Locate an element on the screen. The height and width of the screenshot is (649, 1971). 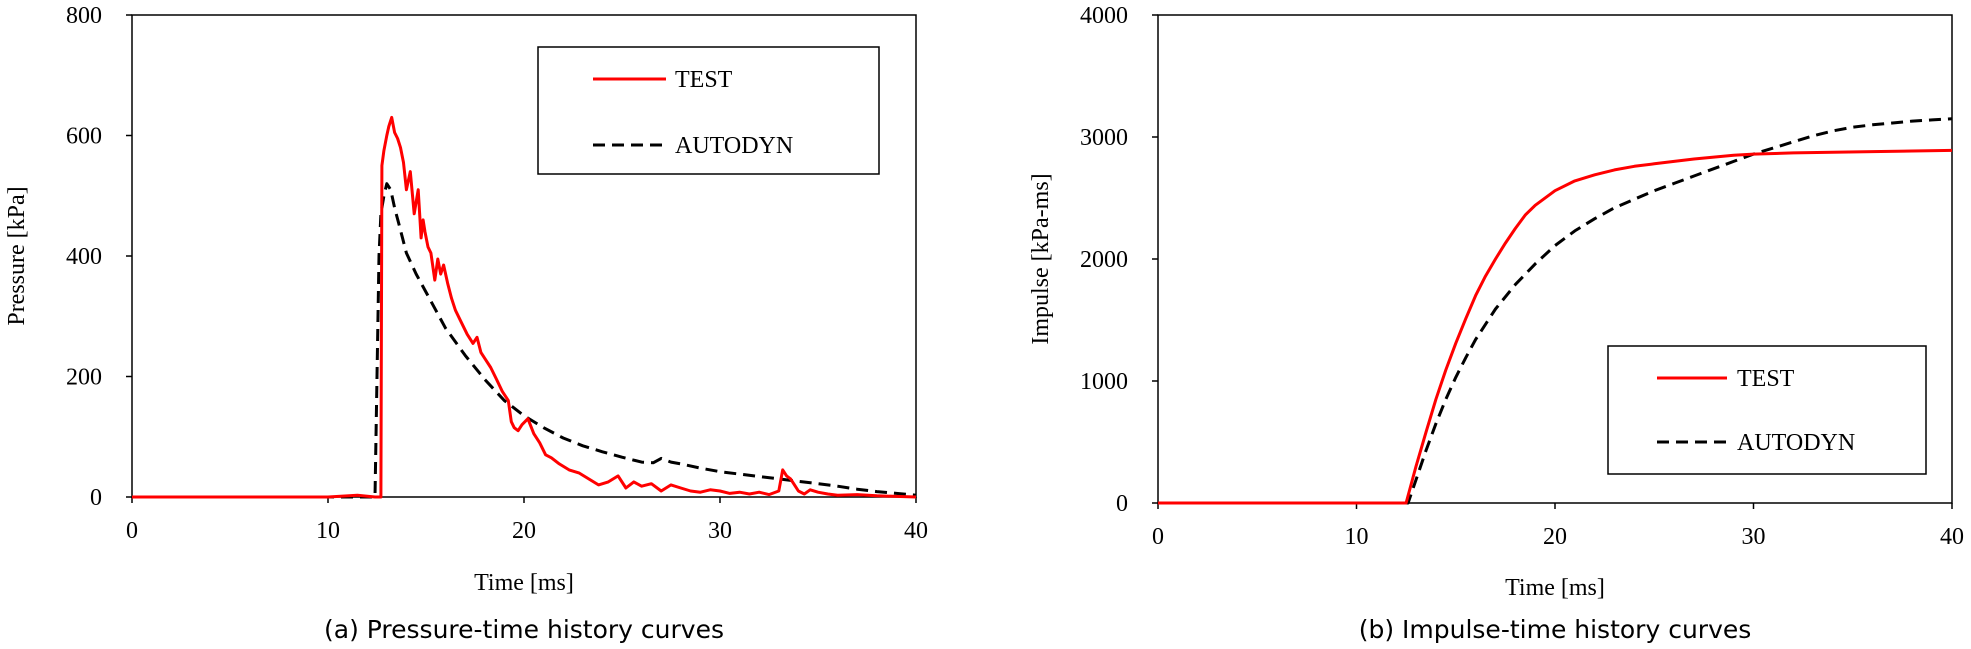
y-tick-label: 200 is located at coordinates (84, 378).